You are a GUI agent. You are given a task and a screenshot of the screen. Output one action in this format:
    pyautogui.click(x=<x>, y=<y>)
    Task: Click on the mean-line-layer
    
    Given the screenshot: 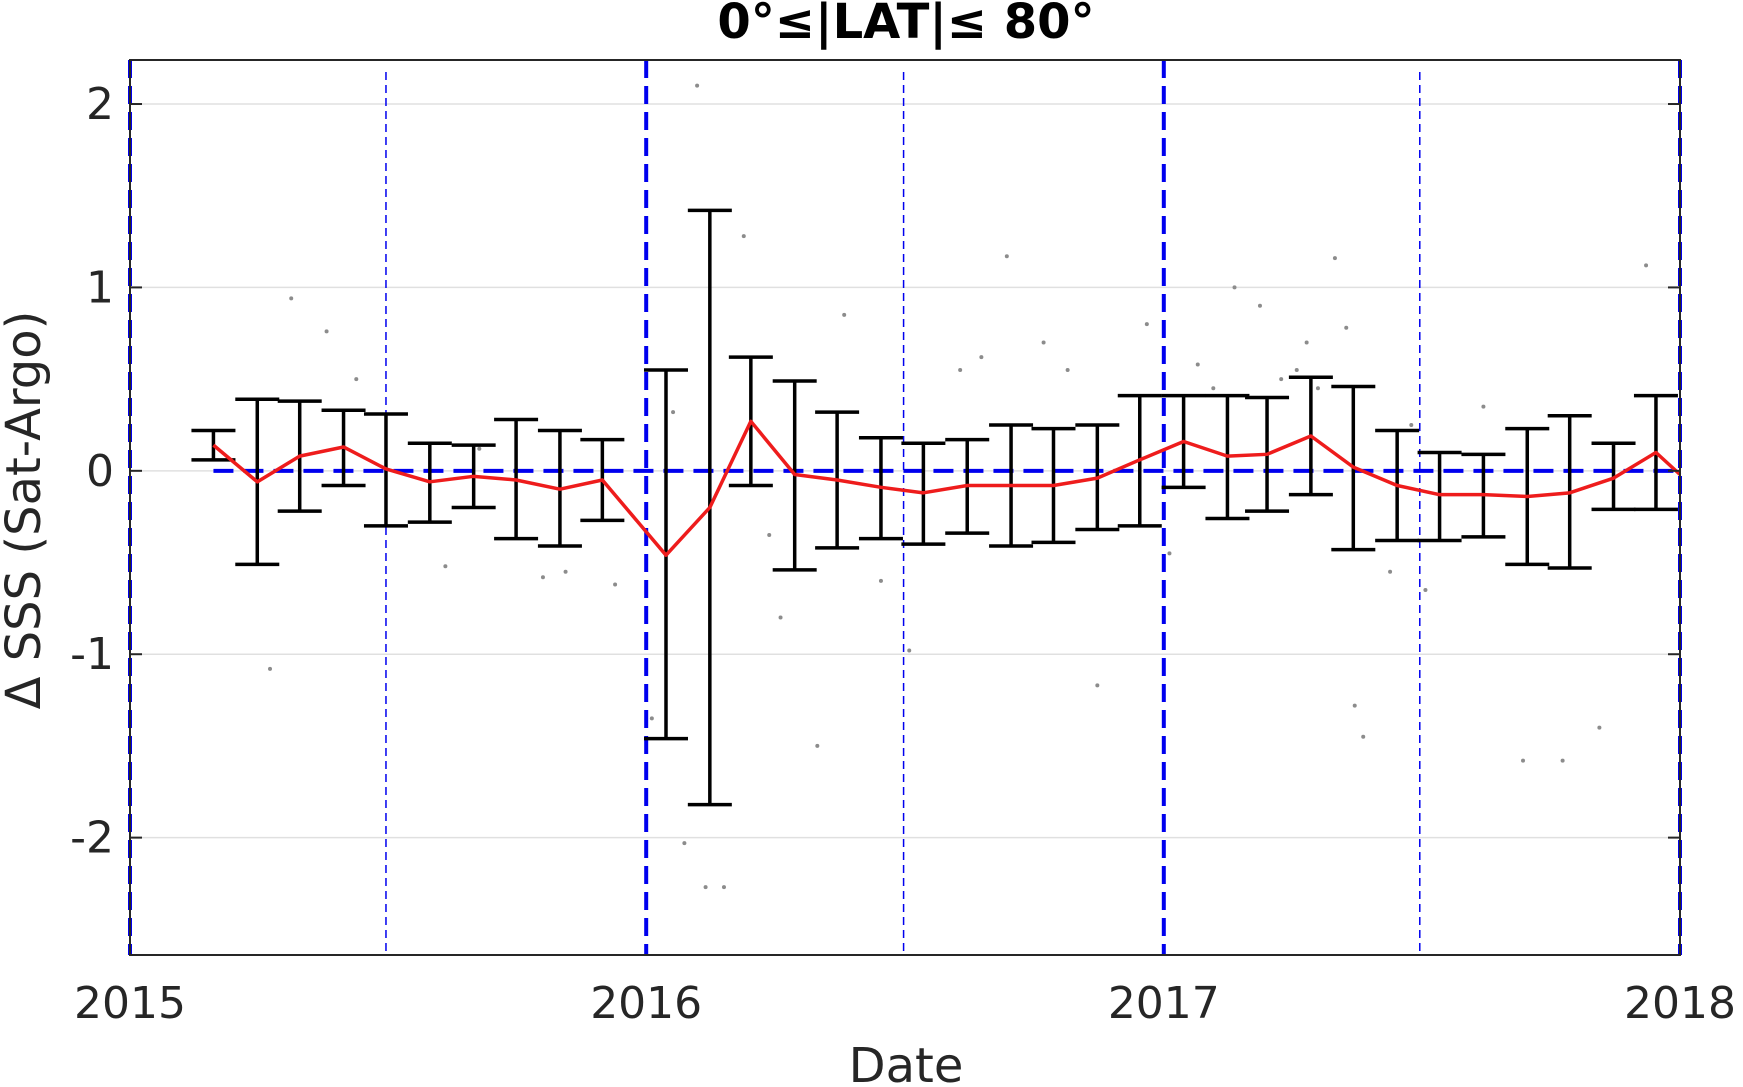 What is the action you would take?
    pyautogui.click(x=947, y=488)
    